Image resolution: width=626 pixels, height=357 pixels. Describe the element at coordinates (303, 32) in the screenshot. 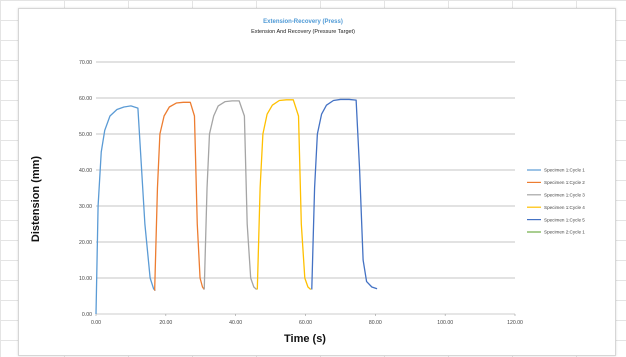

I see `chart-subtitle: Extension And Recovery (Pressure Target)` at that location.